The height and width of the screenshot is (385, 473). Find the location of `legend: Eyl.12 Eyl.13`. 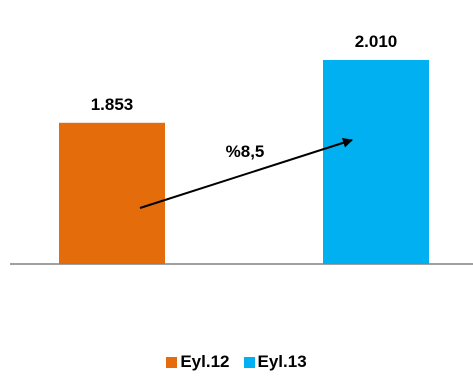

legend: Eyl.12 Eyl.13 is located at coordinates (236, 362).